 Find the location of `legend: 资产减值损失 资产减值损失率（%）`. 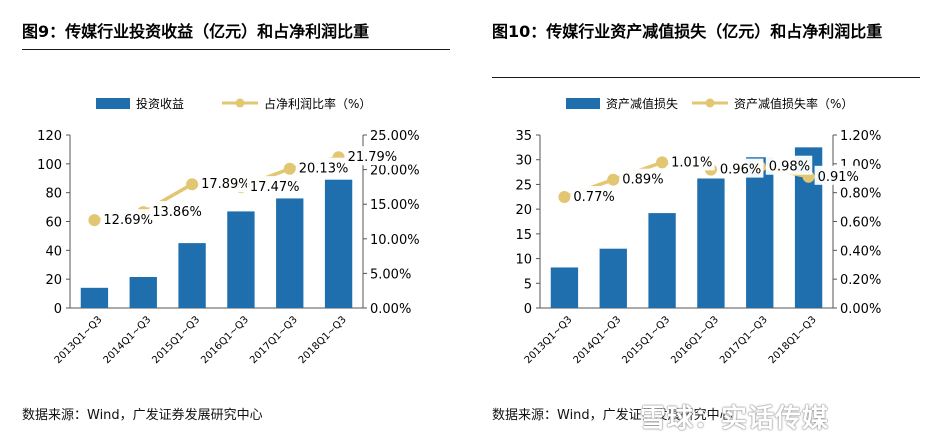

legend: 资产减值损失 资产减值损失率（%） is located at coordinates (709, 103).